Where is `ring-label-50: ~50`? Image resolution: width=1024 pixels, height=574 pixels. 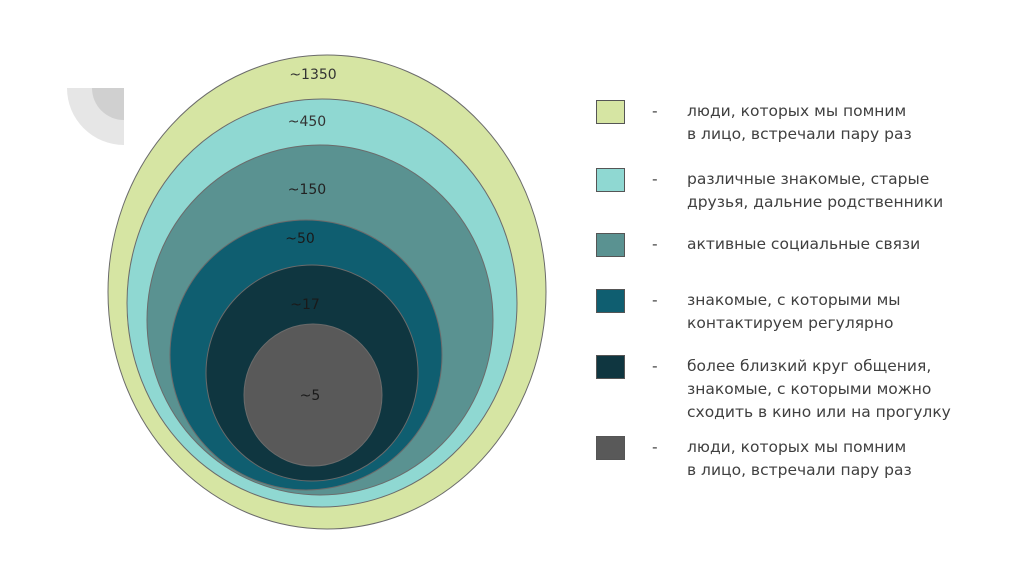 ring-label-50: ~50 is located at coordinates (300, 239).